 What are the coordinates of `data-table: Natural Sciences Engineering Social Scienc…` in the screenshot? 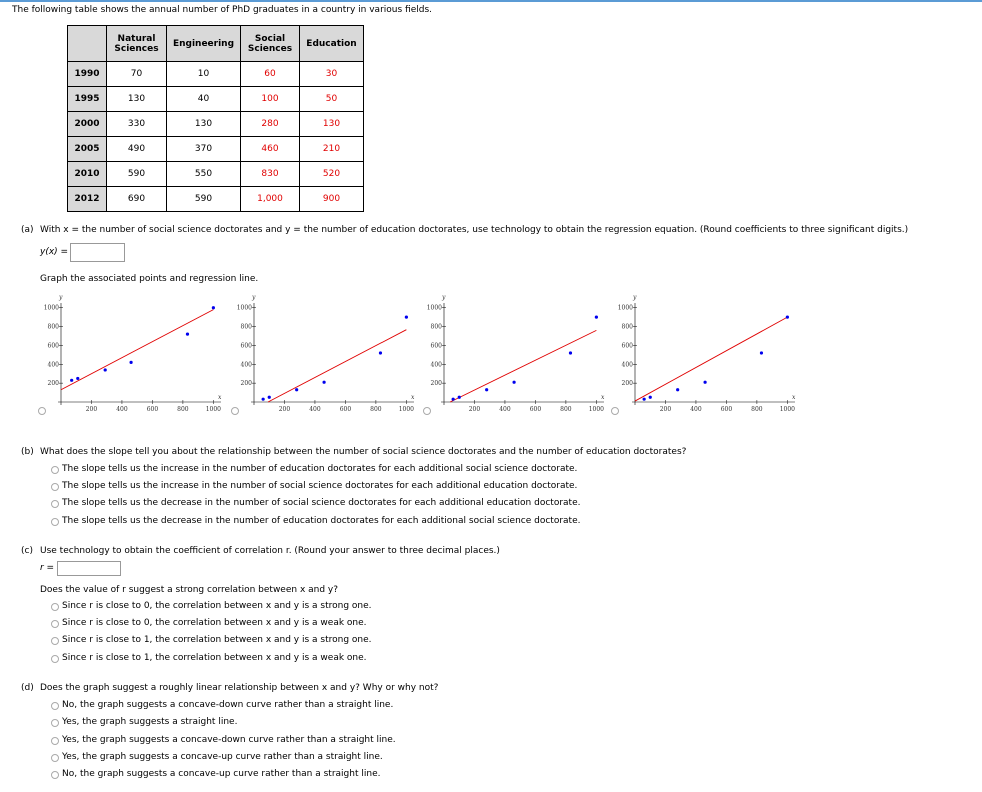 It's located at (215, 118).